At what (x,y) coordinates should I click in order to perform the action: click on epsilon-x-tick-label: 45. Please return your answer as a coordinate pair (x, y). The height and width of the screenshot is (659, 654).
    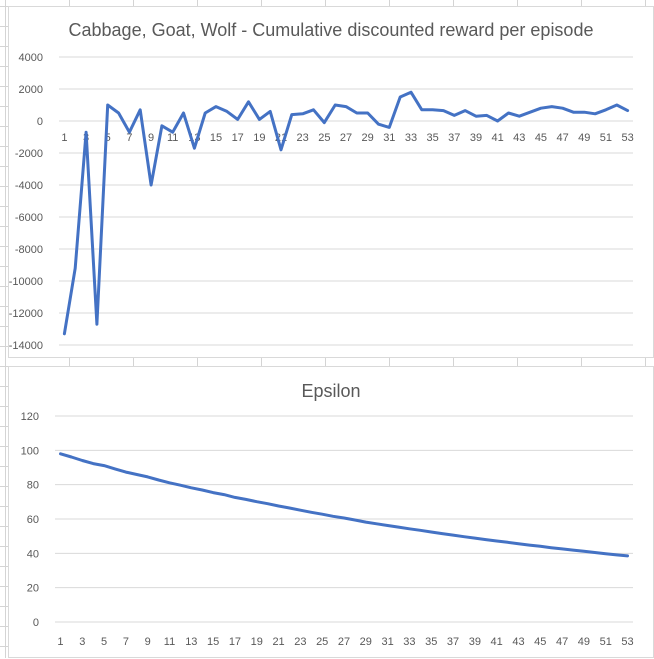
    Looking at the image, I should click on (540, 642).